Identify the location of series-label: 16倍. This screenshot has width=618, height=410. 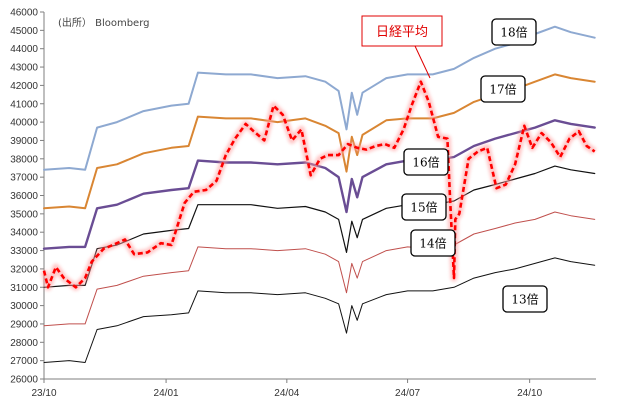
(425, 162).